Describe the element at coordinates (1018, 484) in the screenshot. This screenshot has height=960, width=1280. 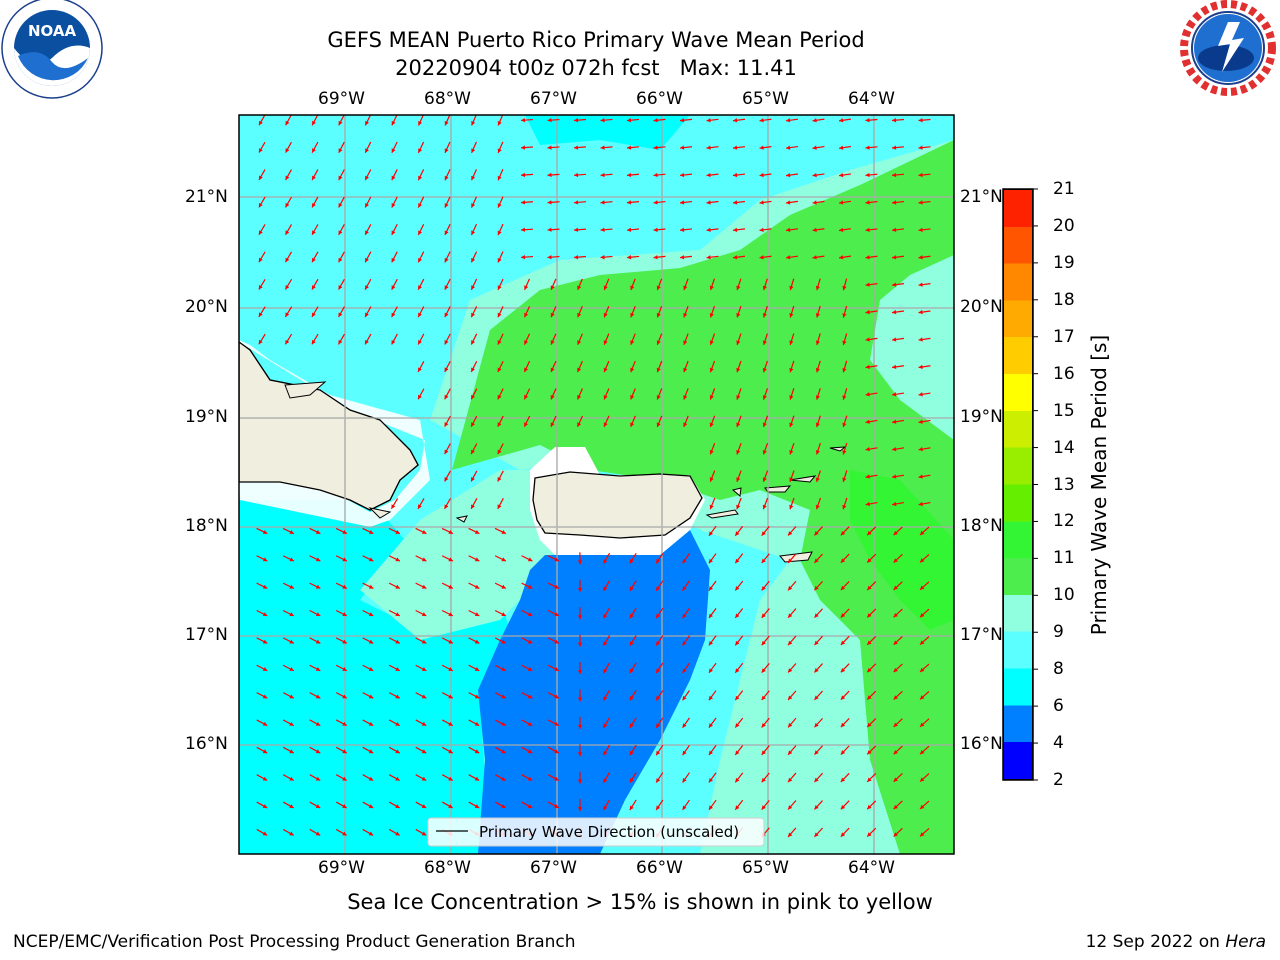
I see `colorbar-cover` at that location.